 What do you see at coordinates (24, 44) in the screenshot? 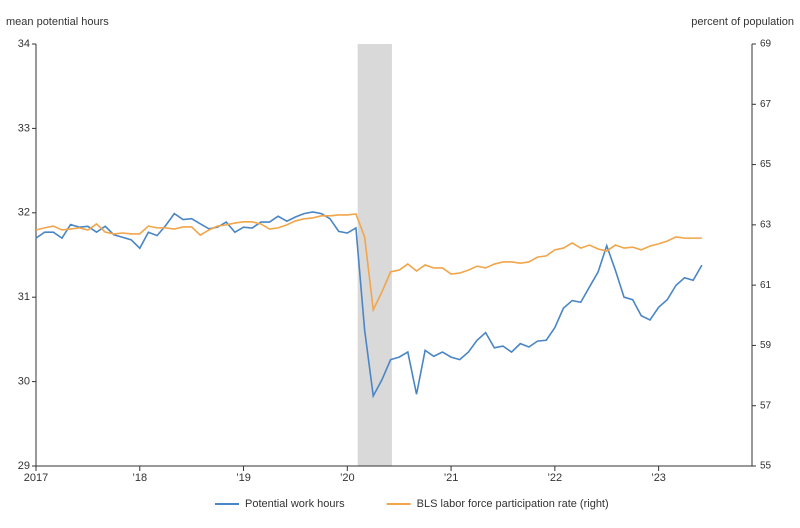
I see `y-tick-label: 34` at bounding box center [24, 44].